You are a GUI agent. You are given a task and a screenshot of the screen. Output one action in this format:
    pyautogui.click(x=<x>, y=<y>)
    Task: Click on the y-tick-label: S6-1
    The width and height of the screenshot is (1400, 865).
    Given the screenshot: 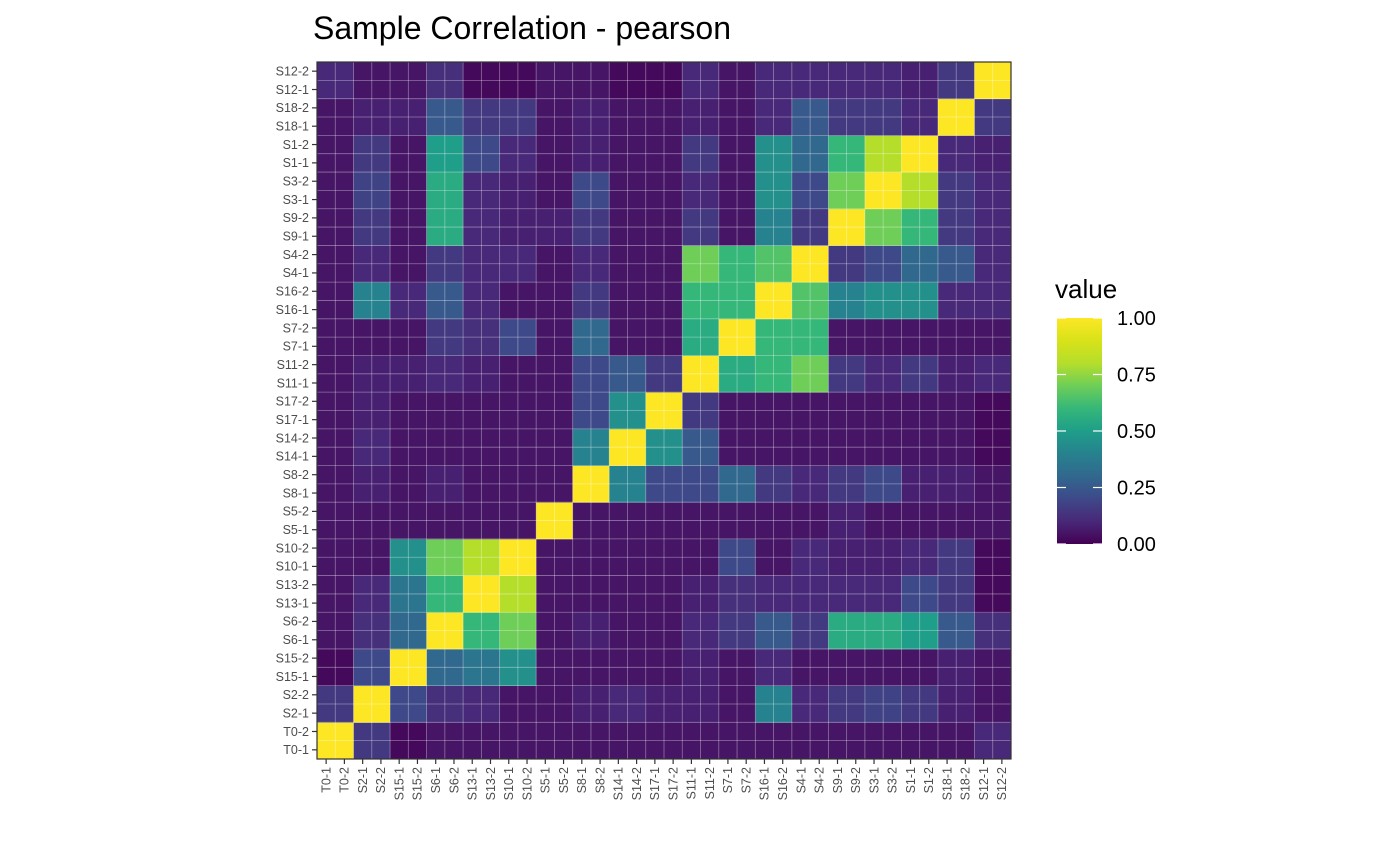 What is the action you would take?
    pyautogui.click(x=296, y=640)
    